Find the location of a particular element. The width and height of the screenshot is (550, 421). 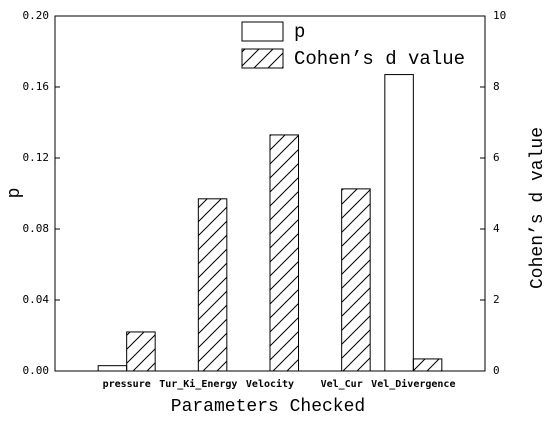

y2-tick-label: 8 is located at coordinates (496, 86).